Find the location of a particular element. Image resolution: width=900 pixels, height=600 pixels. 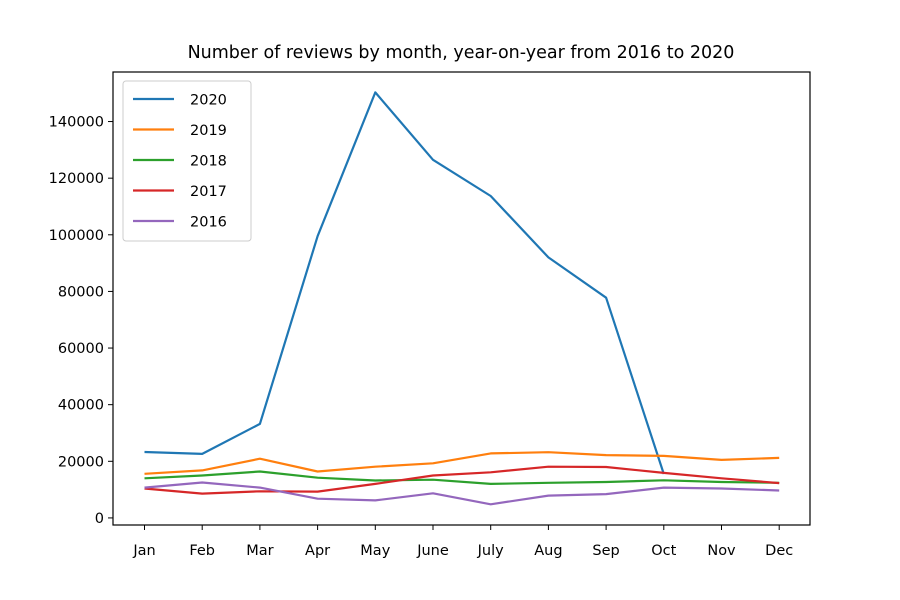

series-line-2016 is located at coordinates (462, 493).